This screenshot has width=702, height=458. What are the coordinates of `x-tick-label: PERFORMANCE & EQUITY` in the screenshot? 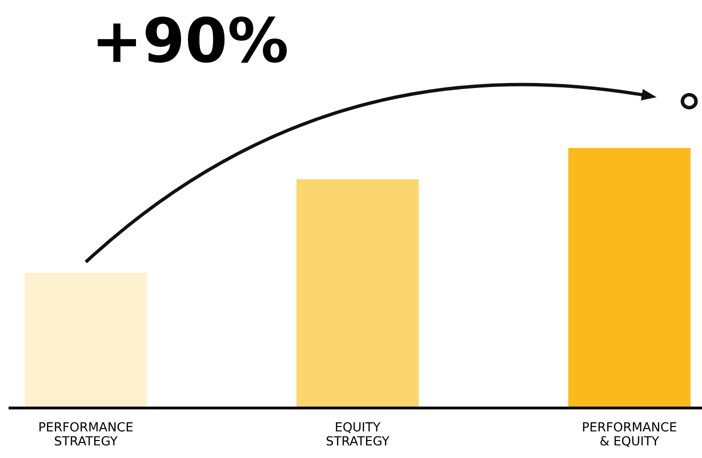 It's located at (629, 434).